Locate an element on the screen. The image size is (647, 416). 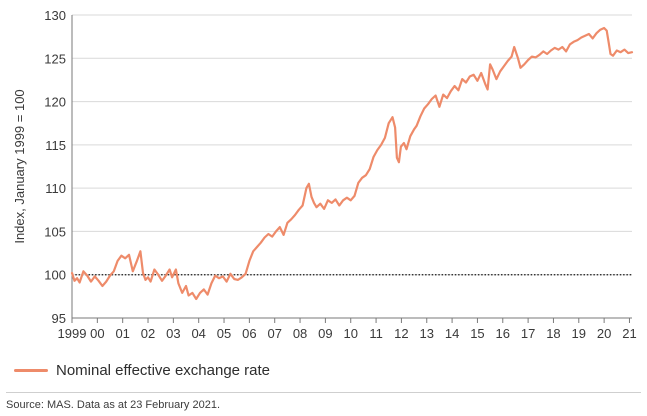
legend: Nominal effective exchange rate is located at coordinates (142, 370).